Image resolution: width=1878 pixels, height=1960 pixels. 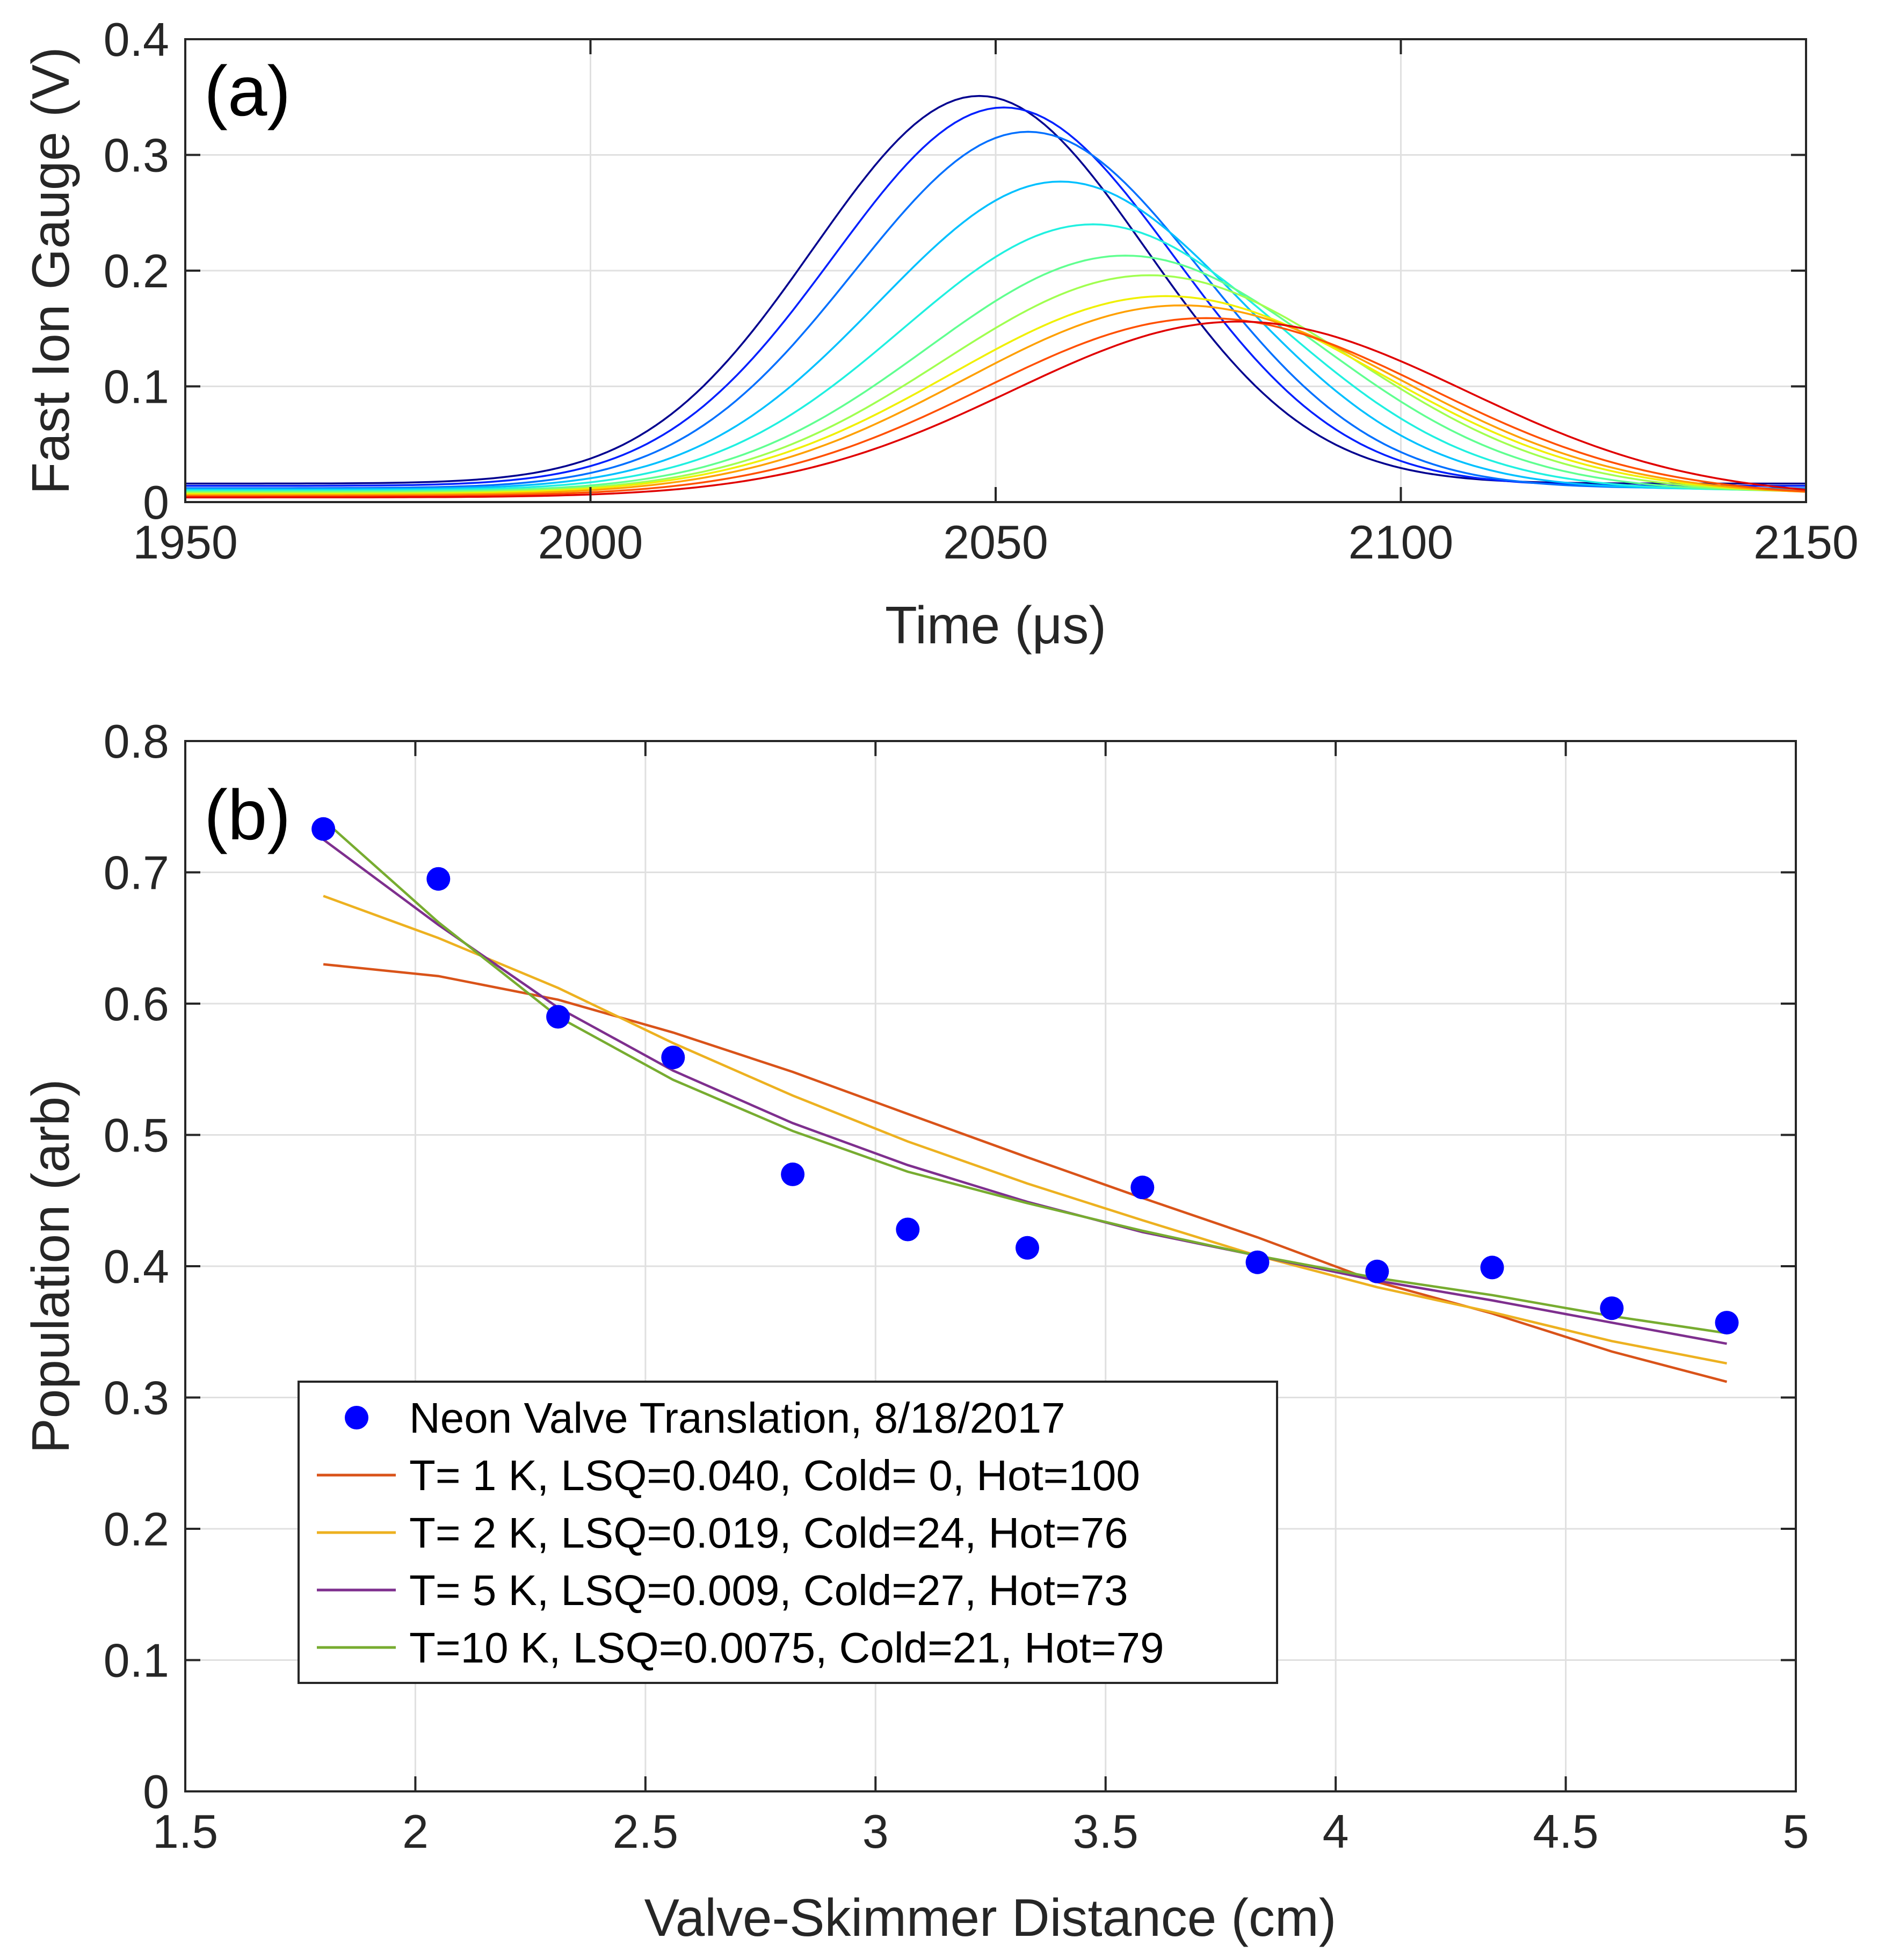 I want to click on legend-entry-t5: T= 5 K, LSQ=0.009, Cold=27, Hot=73, so click(x=768, y=1590).